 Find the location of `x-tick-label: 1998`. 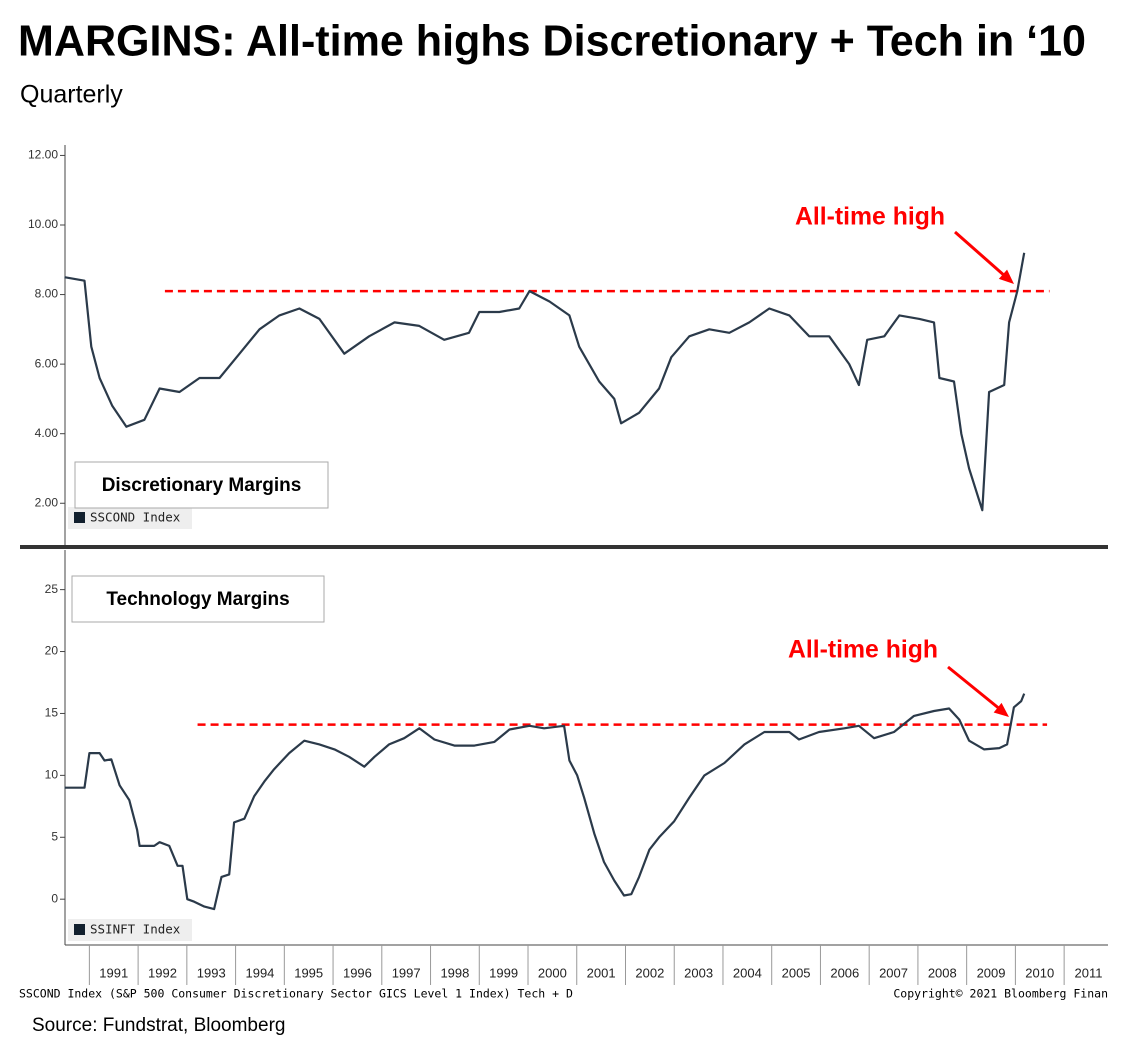

x-tick-label: 1998 is located at coordinates (454, 972).